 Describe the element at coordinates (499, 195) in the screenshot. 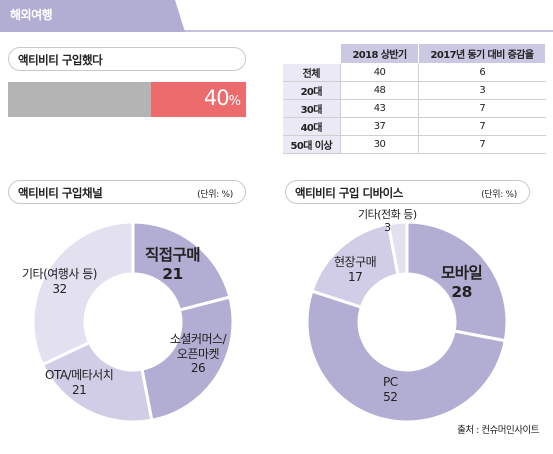

I see `device-chart-unit: (단위: %)` at that location.